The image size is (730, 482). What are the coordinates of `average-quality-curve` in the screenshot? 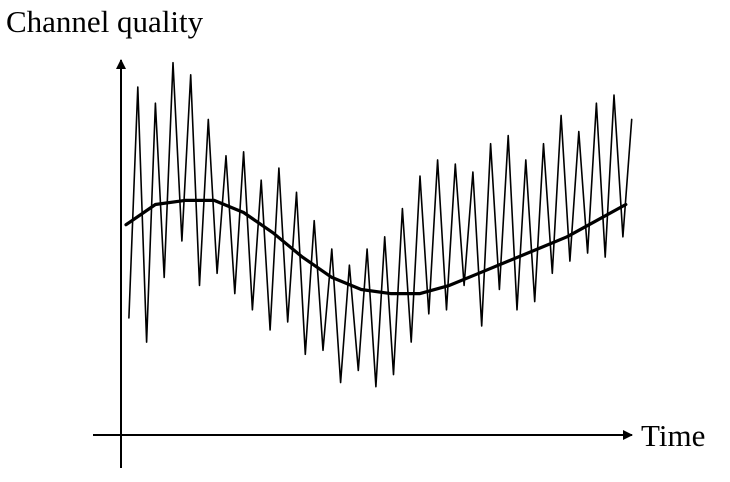 It's located at (376, 247).